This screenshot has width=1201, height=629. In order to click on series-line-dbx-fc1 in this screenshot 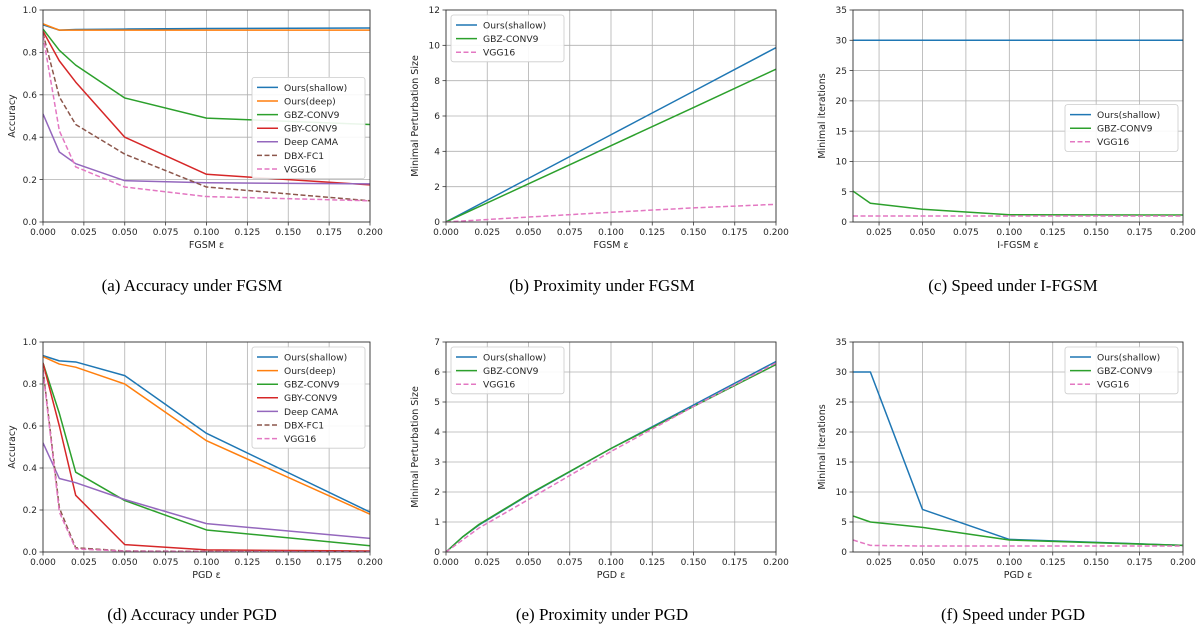, I will do `click(206, 117)`.